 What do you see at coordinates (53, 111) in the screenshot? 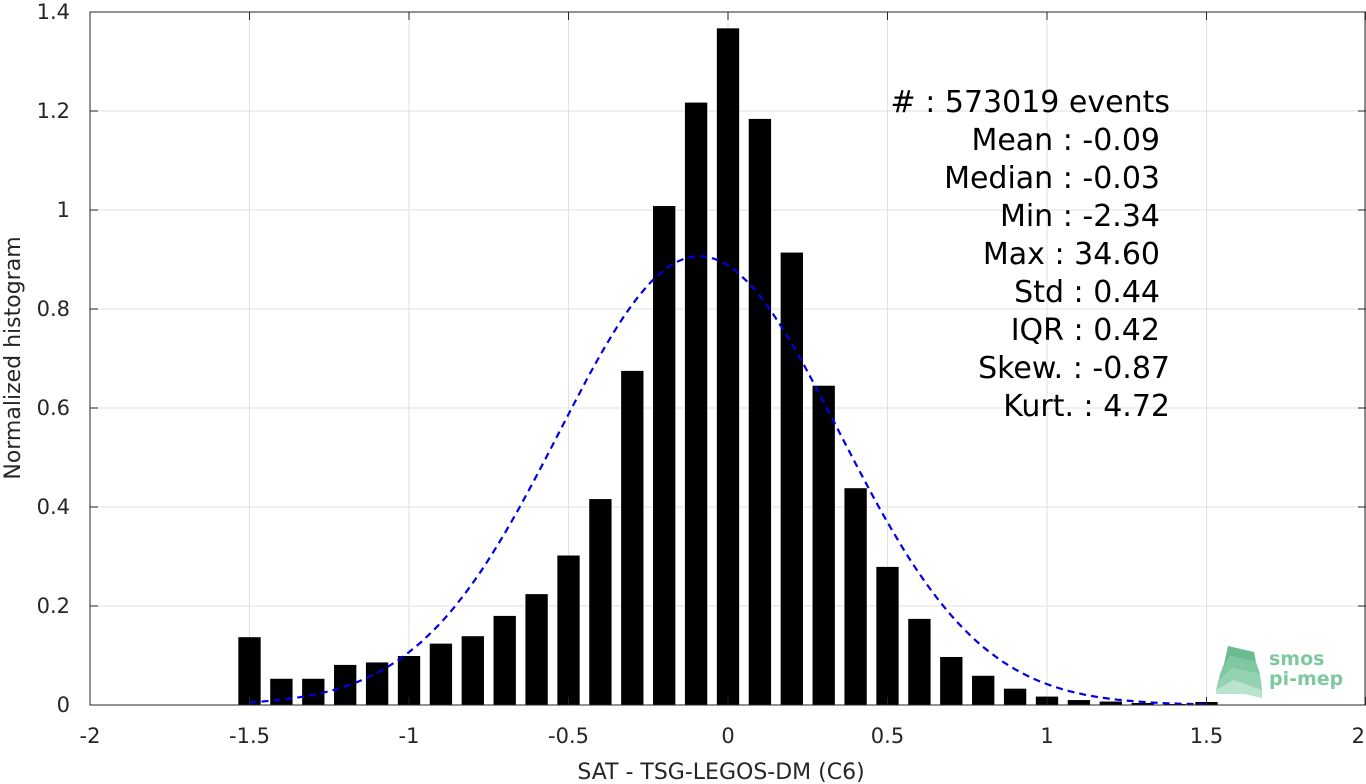
I see `y-tick-label: 1.2` at bounding box center [53, 111].